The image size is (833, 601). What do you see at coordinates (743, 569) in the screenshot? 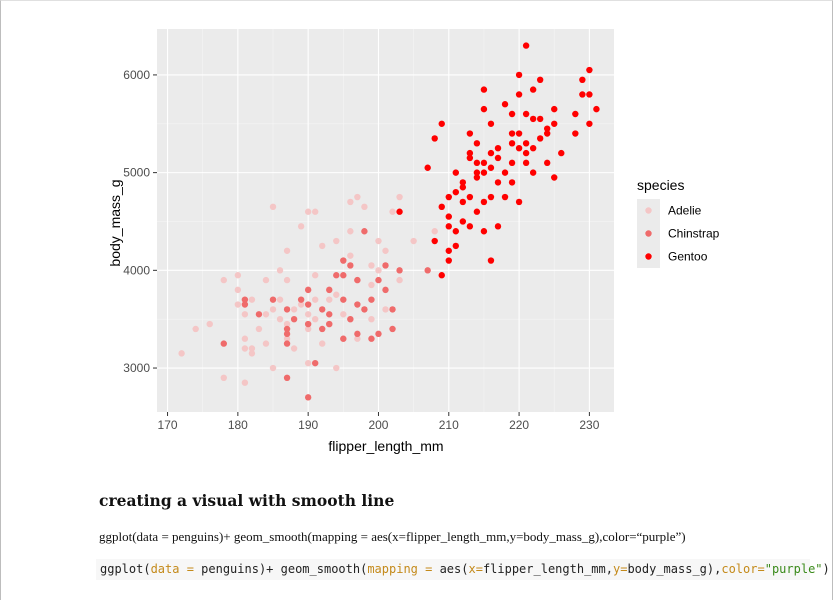
I see `code-token: color=` at bounding box center [743, 569].